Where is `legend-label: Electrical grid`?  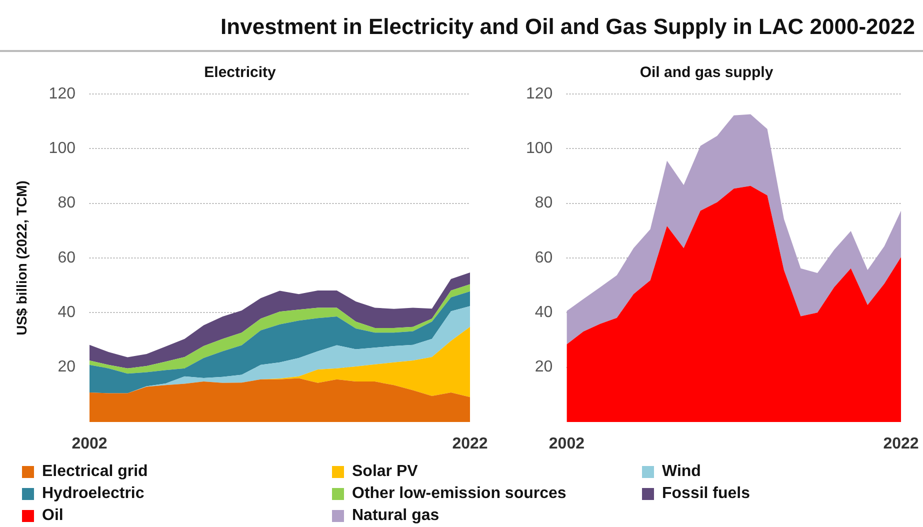
legend-label: Electrical grid is located at coordinates (95, 472).